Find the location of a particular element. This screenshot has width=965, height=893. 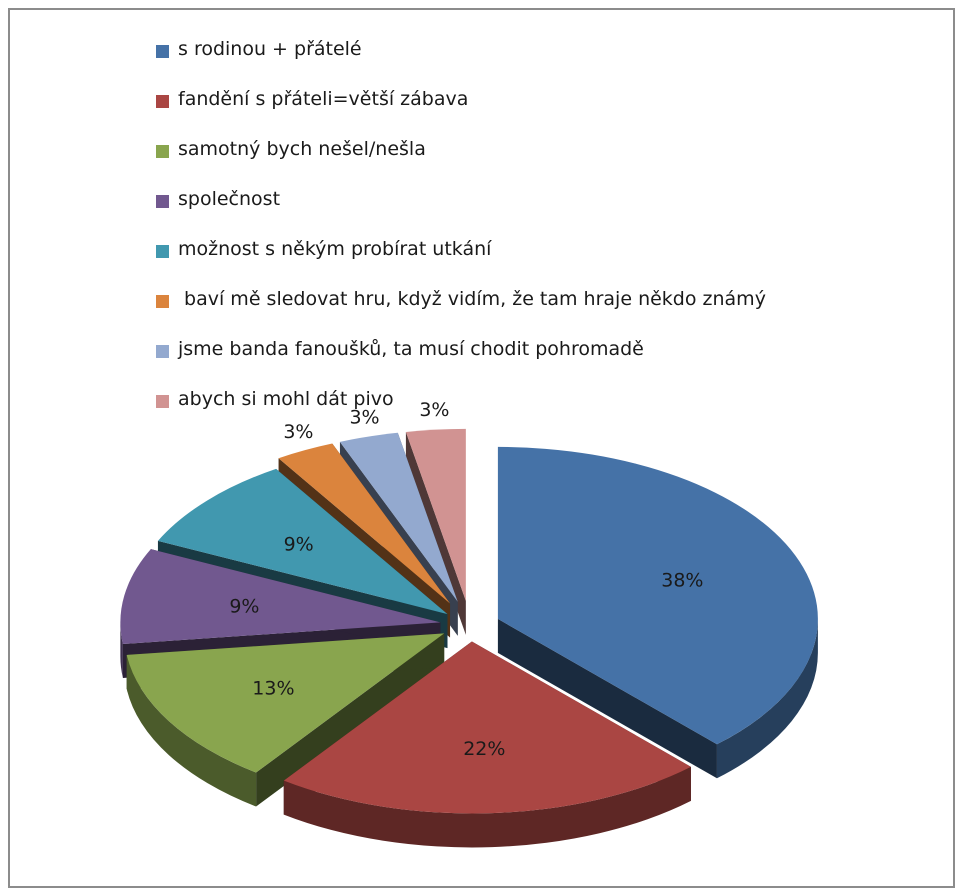

legend-label: společnost is located at coordinates (229, 199).